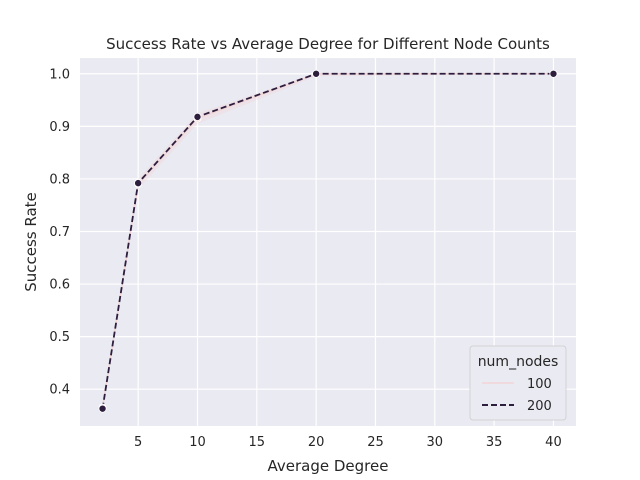 The height and width of the screenshot is (480, 640). I want to click on x-tick-labels: 5 10 15 20 25 30 35 40, so click(348, 442).